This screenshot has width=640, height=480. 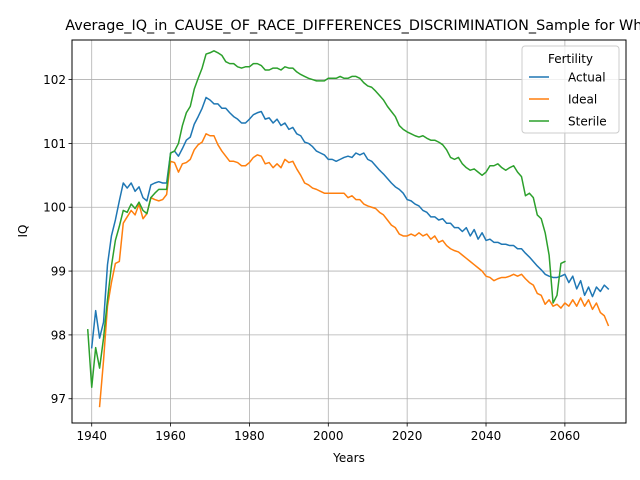 What do you see at coordinates (57, 239) in the screenshot?
I see `y-axis-ticks: 97 98 99 100 101 102` at bounding box center [57, 239].